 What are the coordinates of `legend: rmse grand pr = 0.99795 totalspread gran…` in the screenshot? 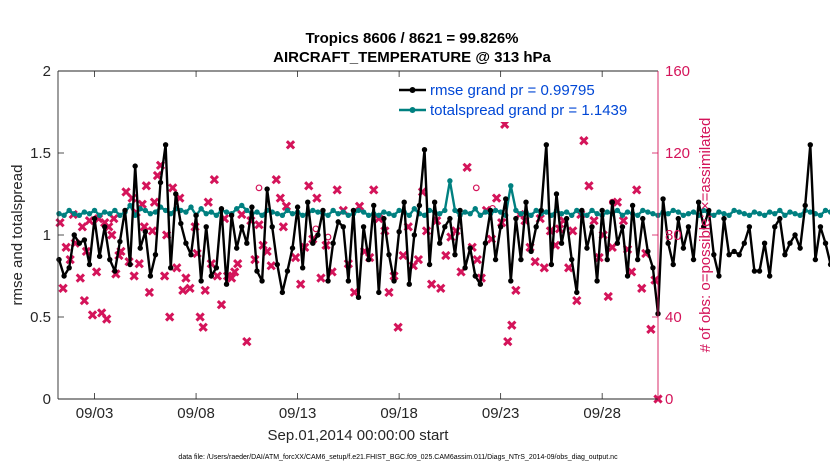 It's located at (525, 101).